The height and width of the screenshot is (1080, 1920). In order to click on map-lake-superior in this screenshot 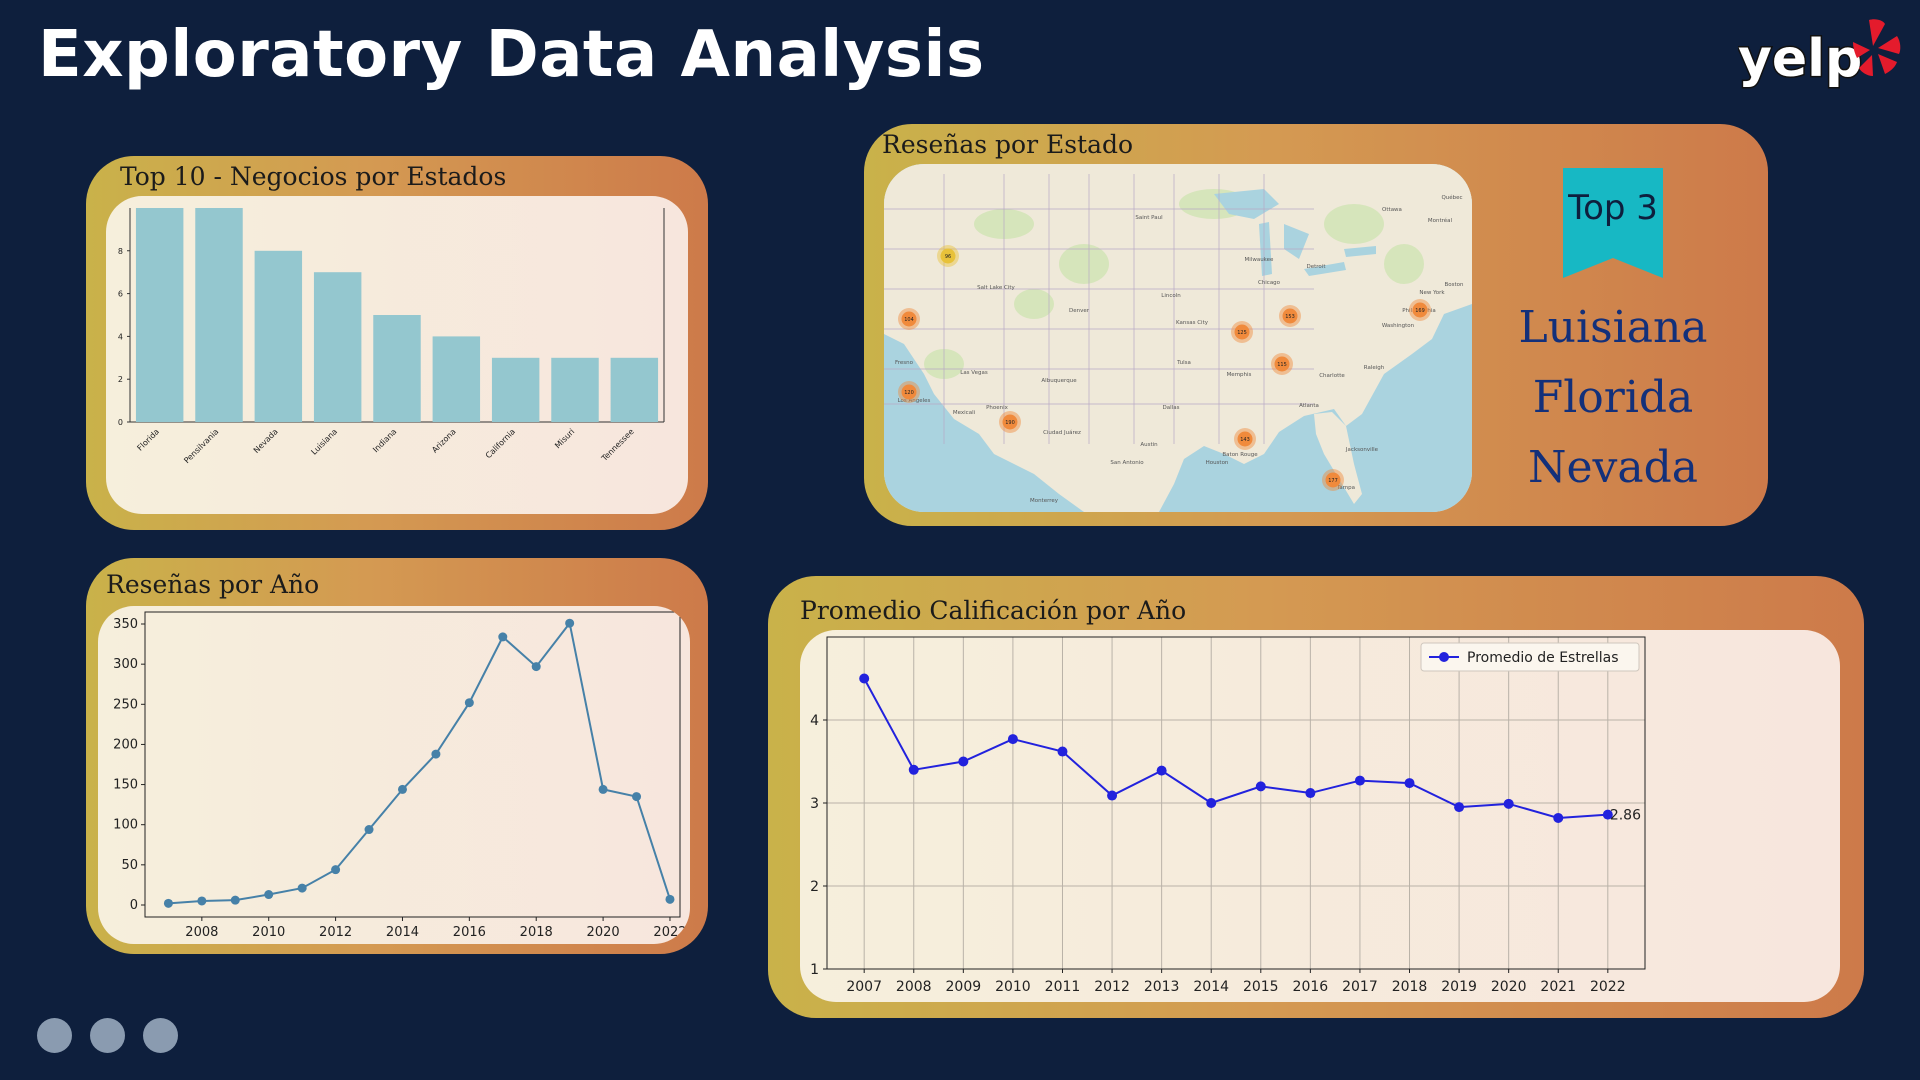, I will do `click(1246, 204)`.